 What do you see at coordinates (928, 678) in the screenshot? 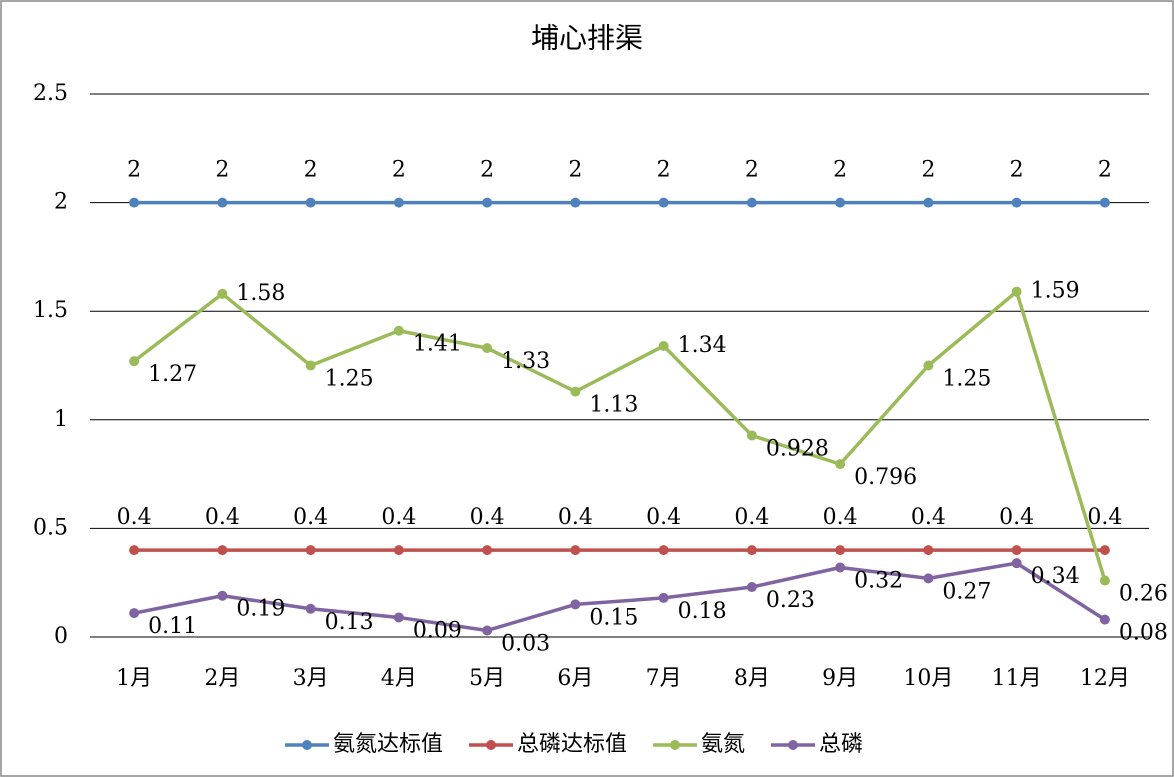
I see `x-tick-label: 10月` at bounding box center [928, 678].